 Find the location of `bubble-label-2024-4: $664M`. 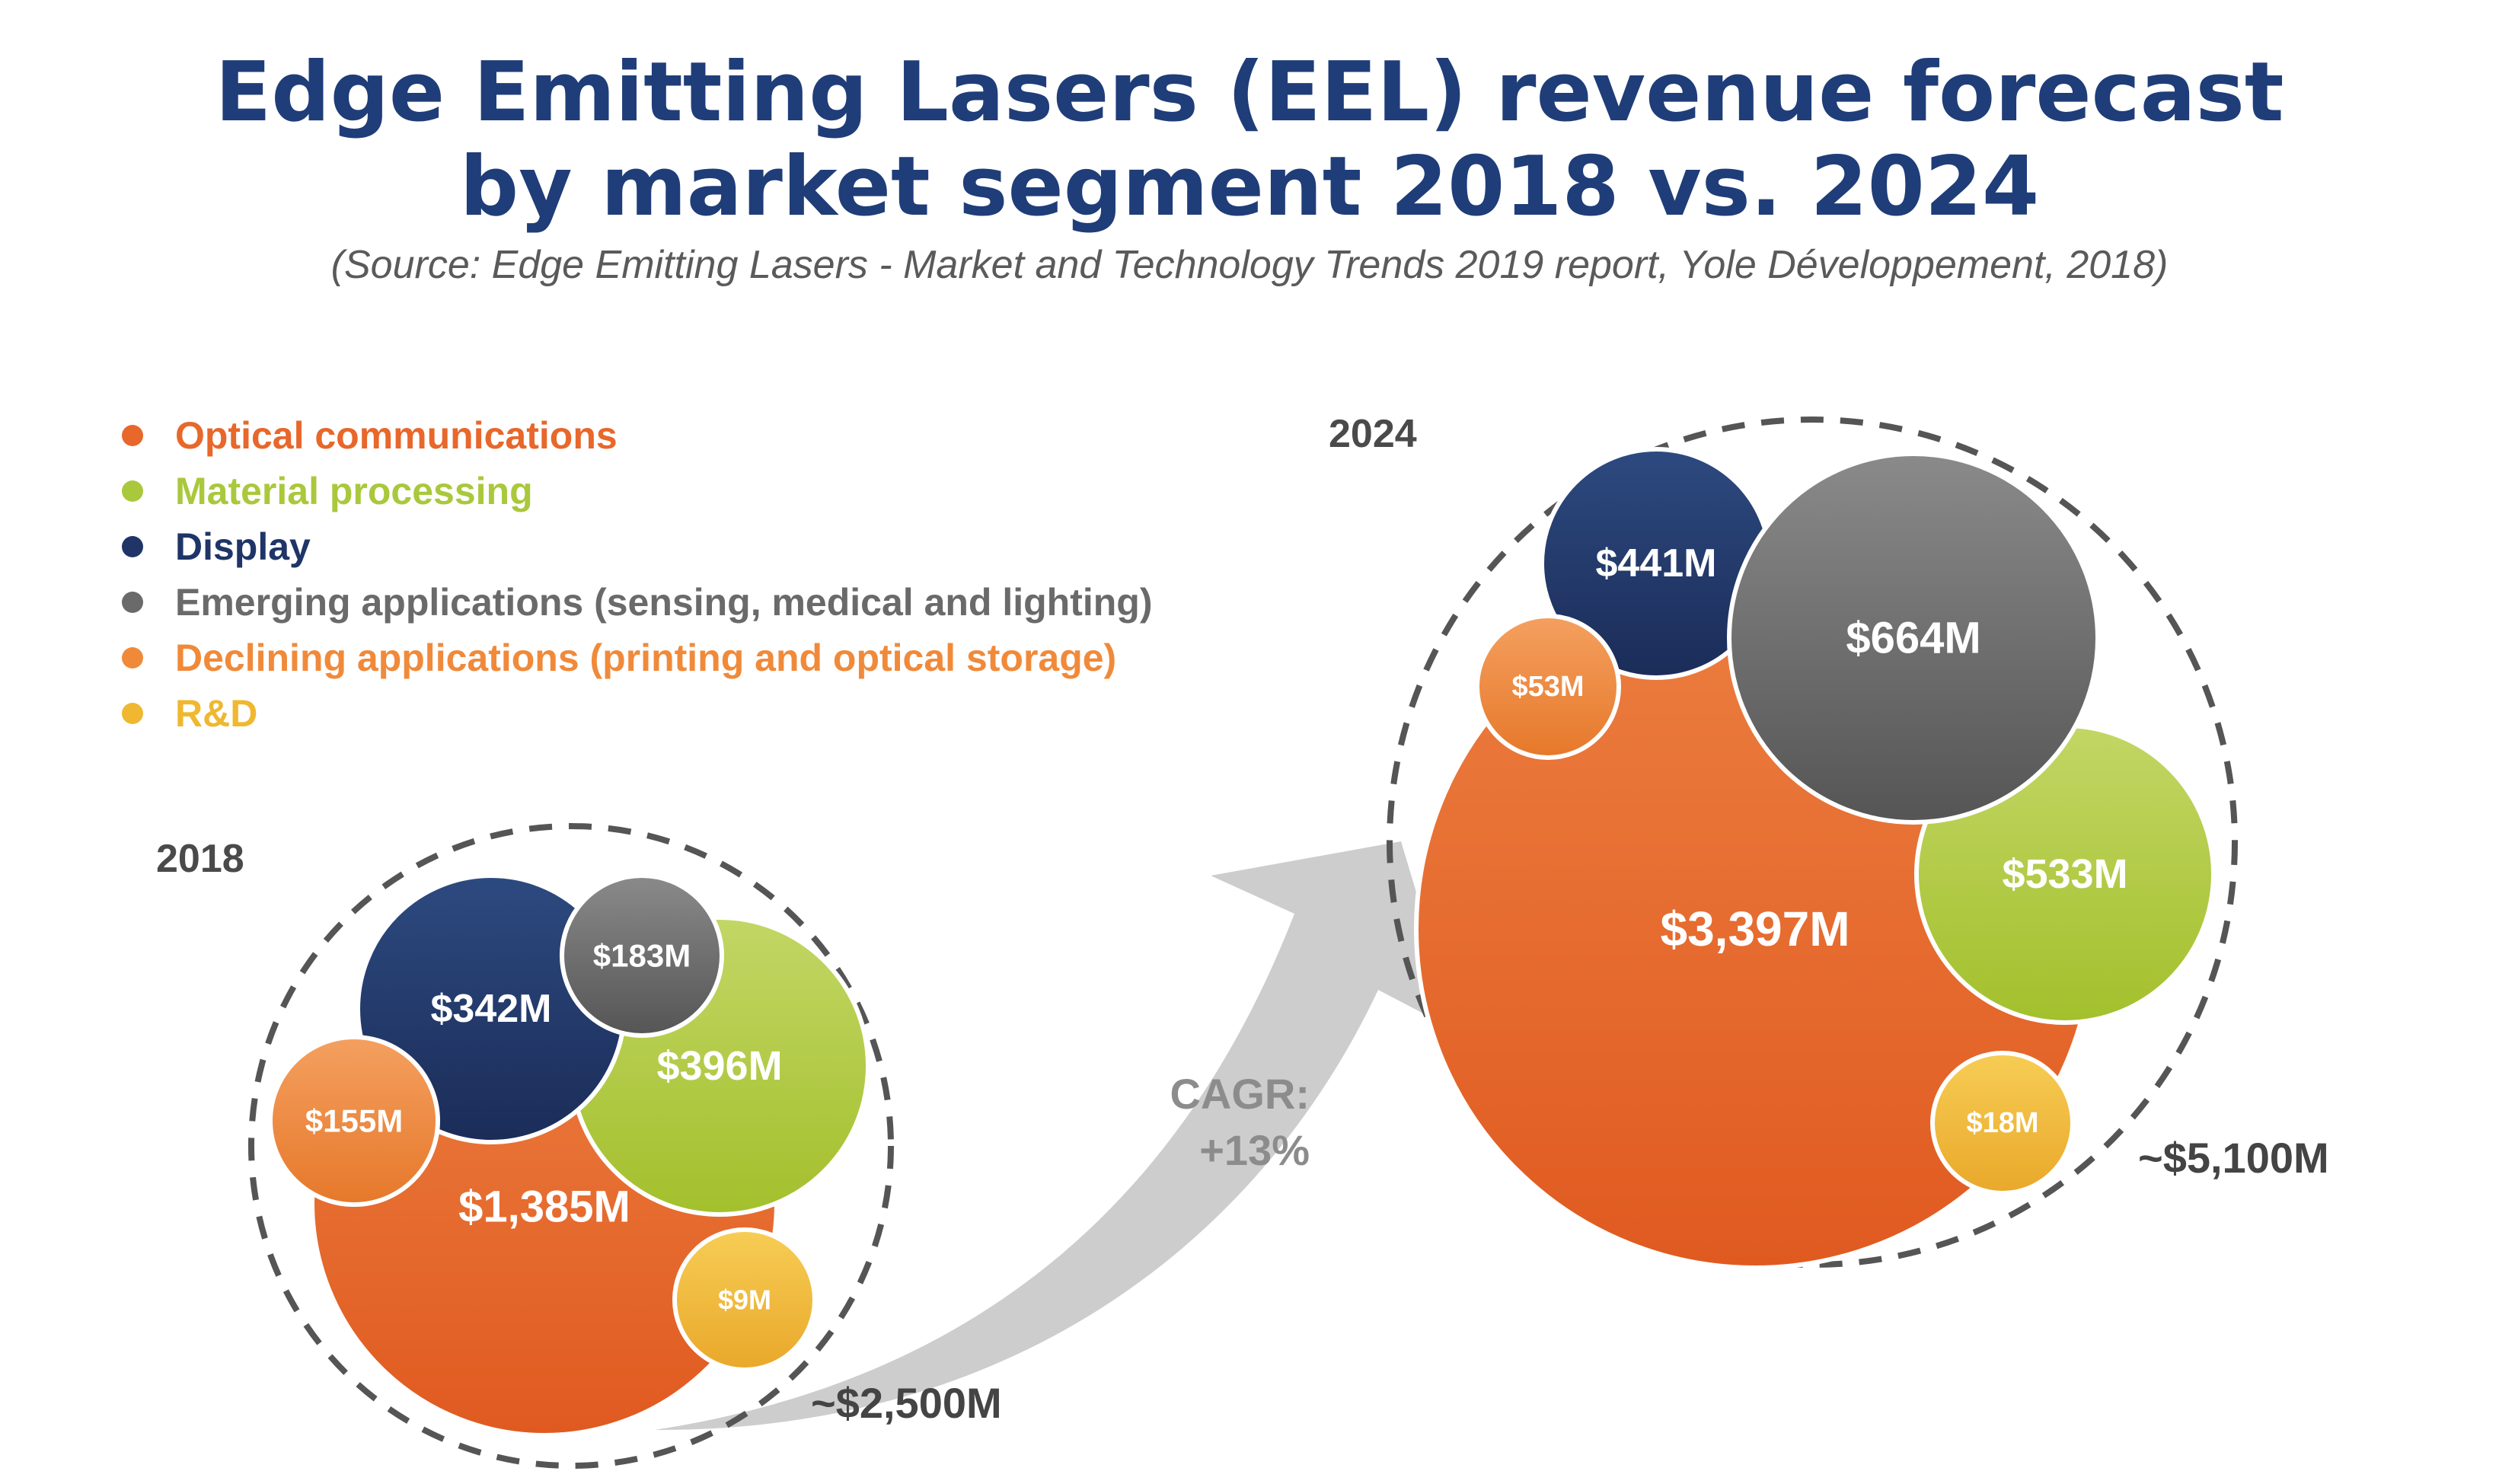

bubble-label-2024-4: $664M is located at coordinates (1913, 638).